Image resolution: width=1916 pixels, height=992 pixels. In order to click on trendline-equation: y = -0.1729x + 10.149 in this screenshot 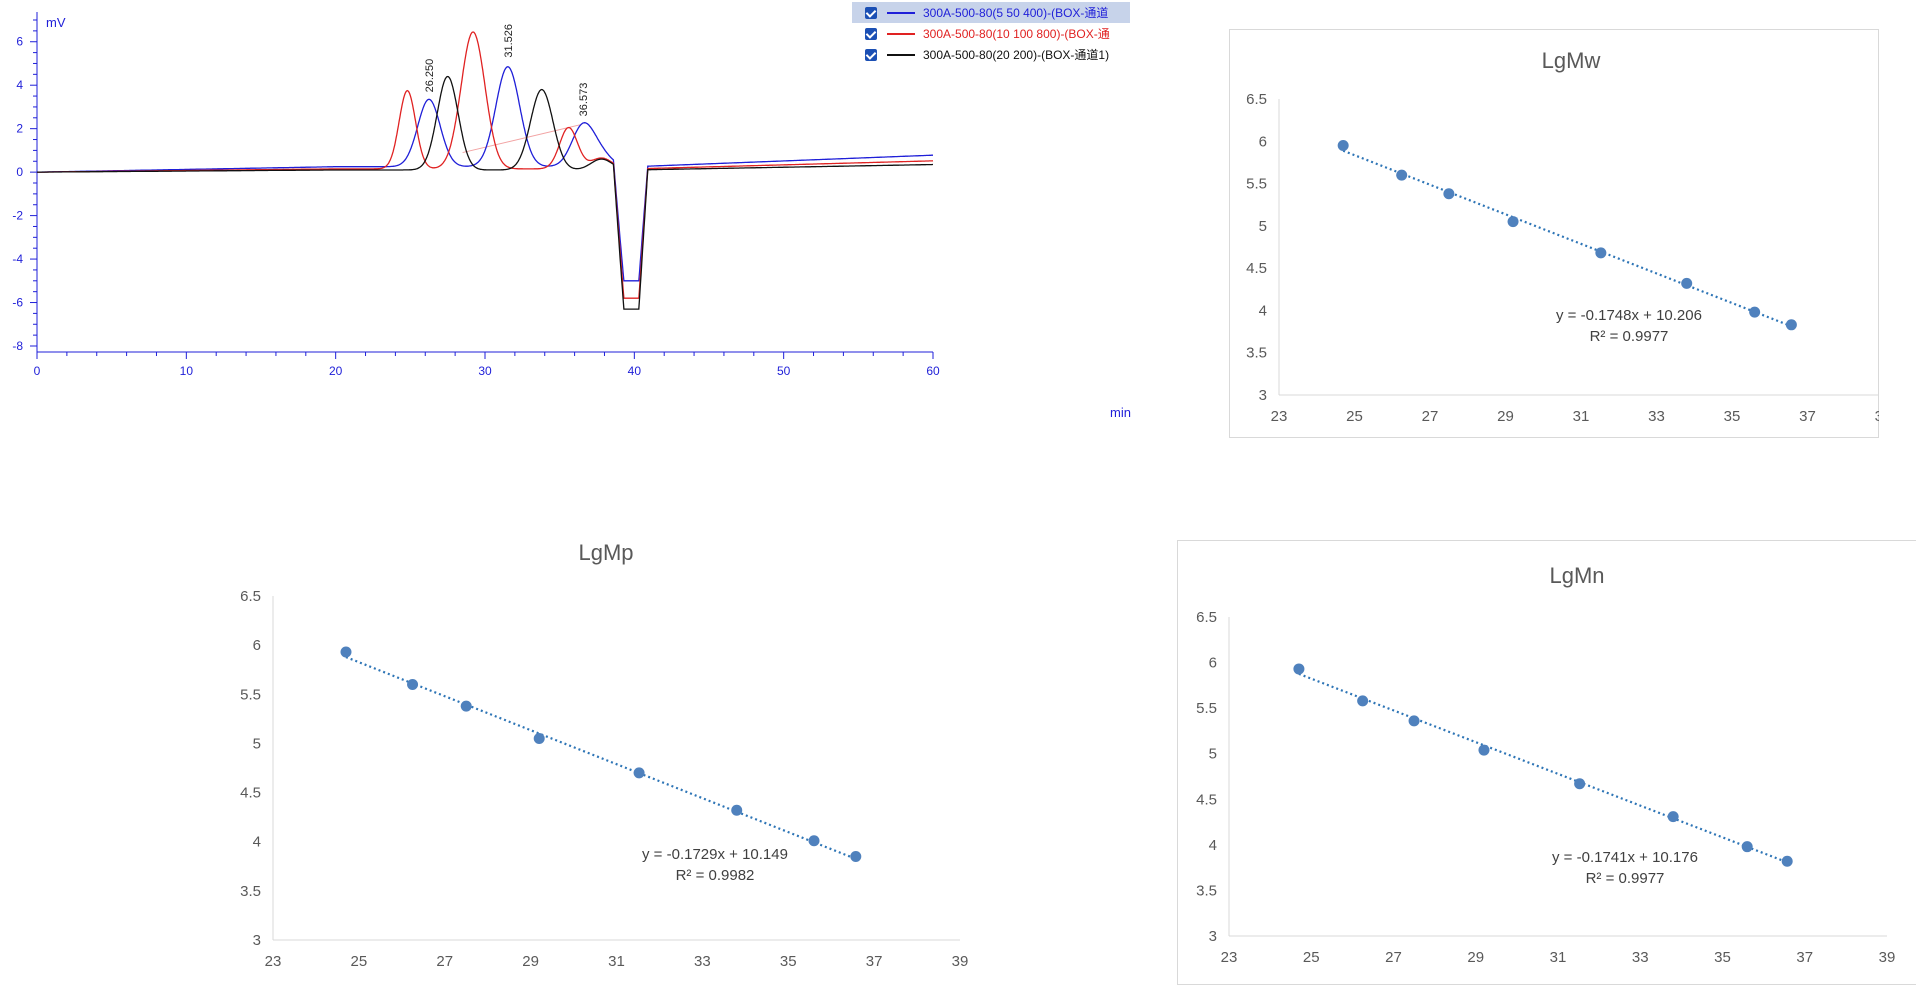, I will do `click(715, 854)`.